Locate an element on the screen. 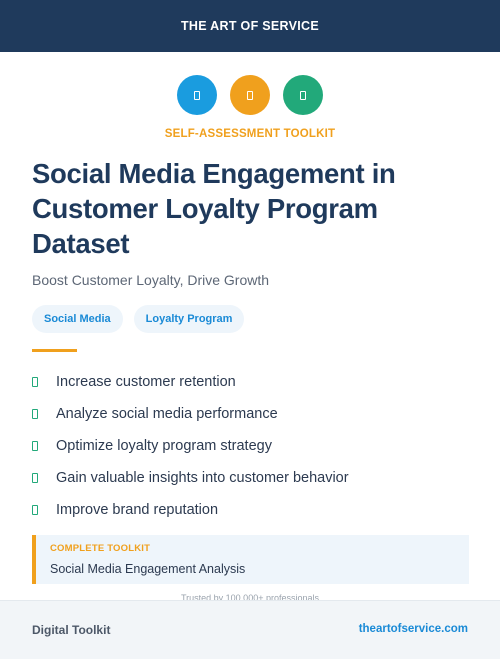  feature-text: Improve brand reputation is located at coordinates (137, 510).